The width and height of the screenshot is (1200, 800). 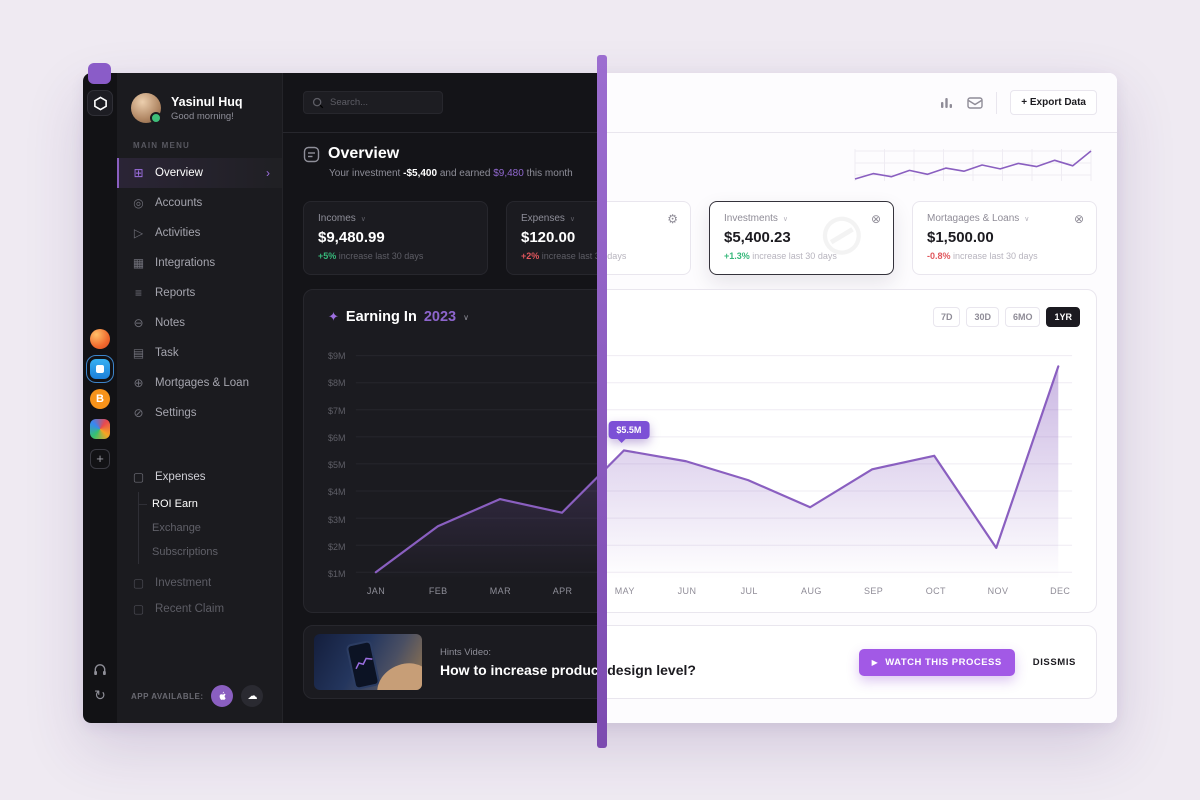 What do you see at coordinates (199, 323) in the screenshot?
I see `sidebar-item-notes: ⊖ Notes` at bounding box center [199, 323].